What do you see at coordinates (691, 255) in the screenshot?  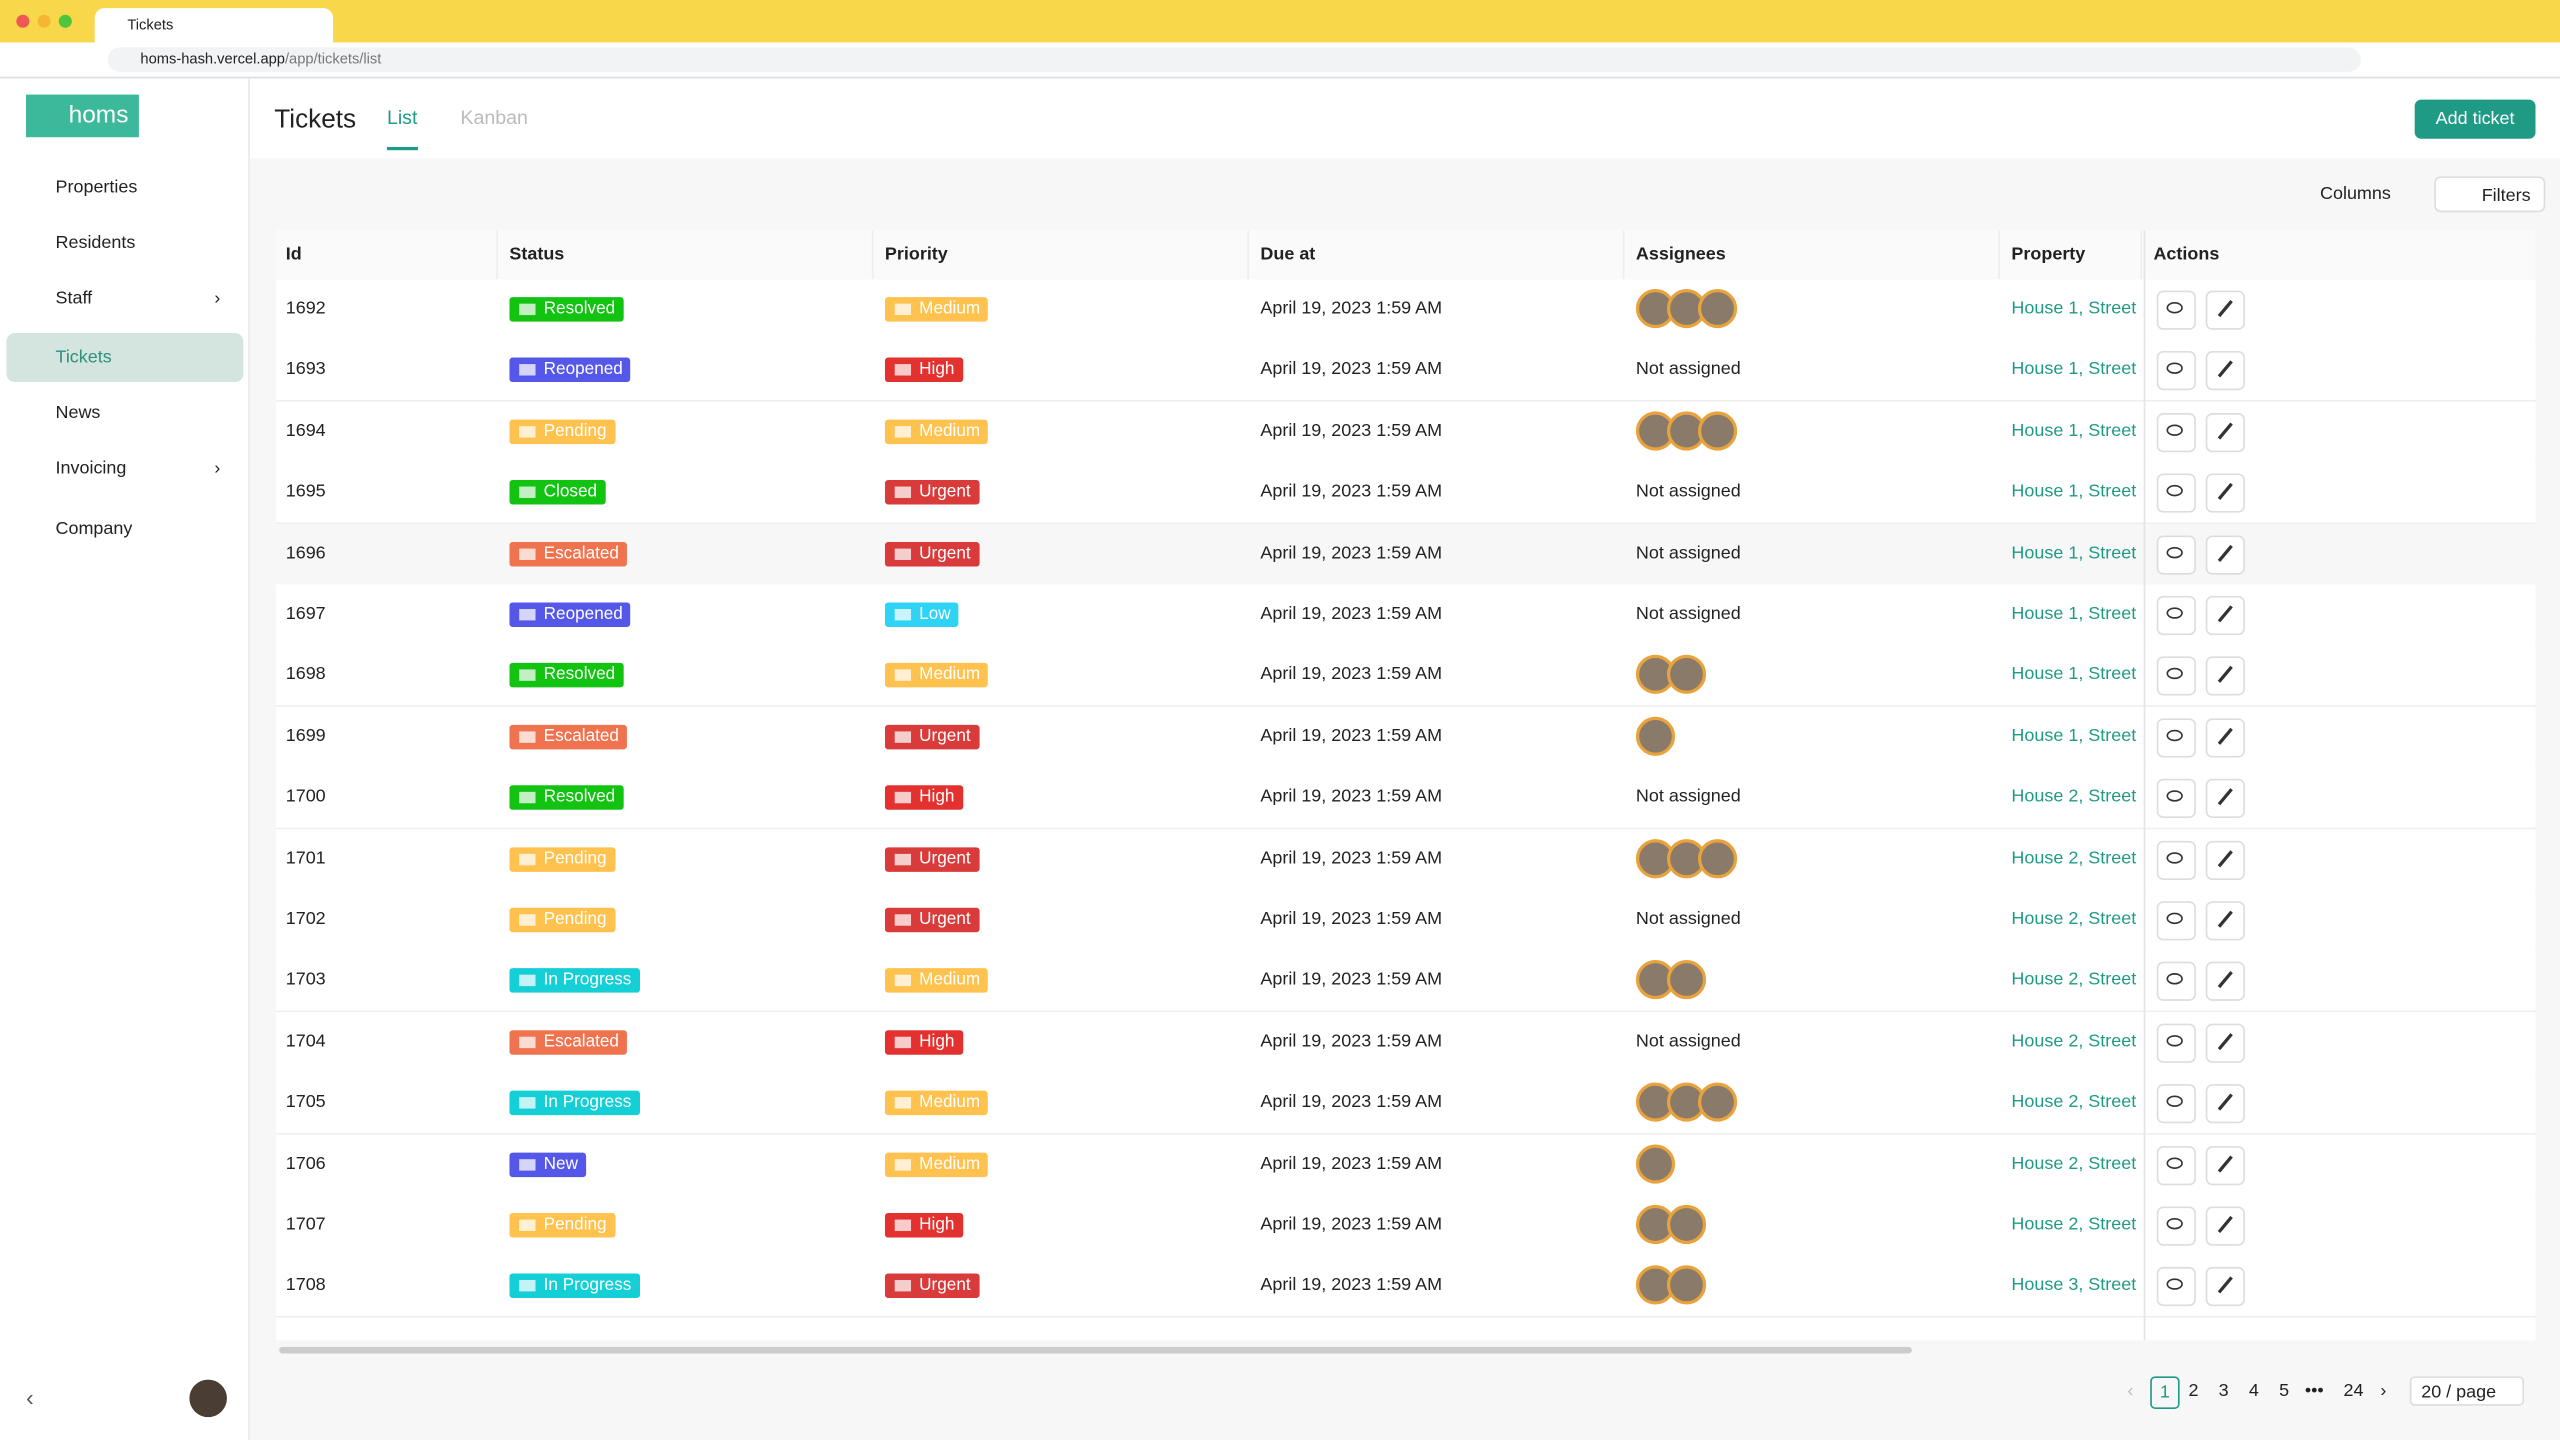 I see `column-header: Status` at bounding box center [691, 255].